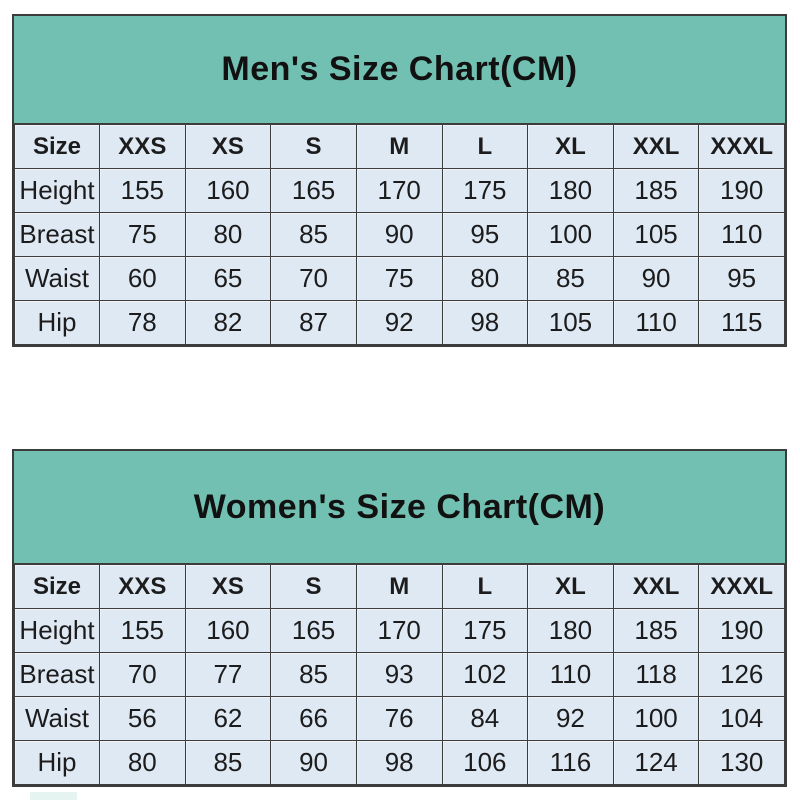 The height and width of the screenshot is (800, 800). I want to click on value-cell: 87, so click(313, 322).